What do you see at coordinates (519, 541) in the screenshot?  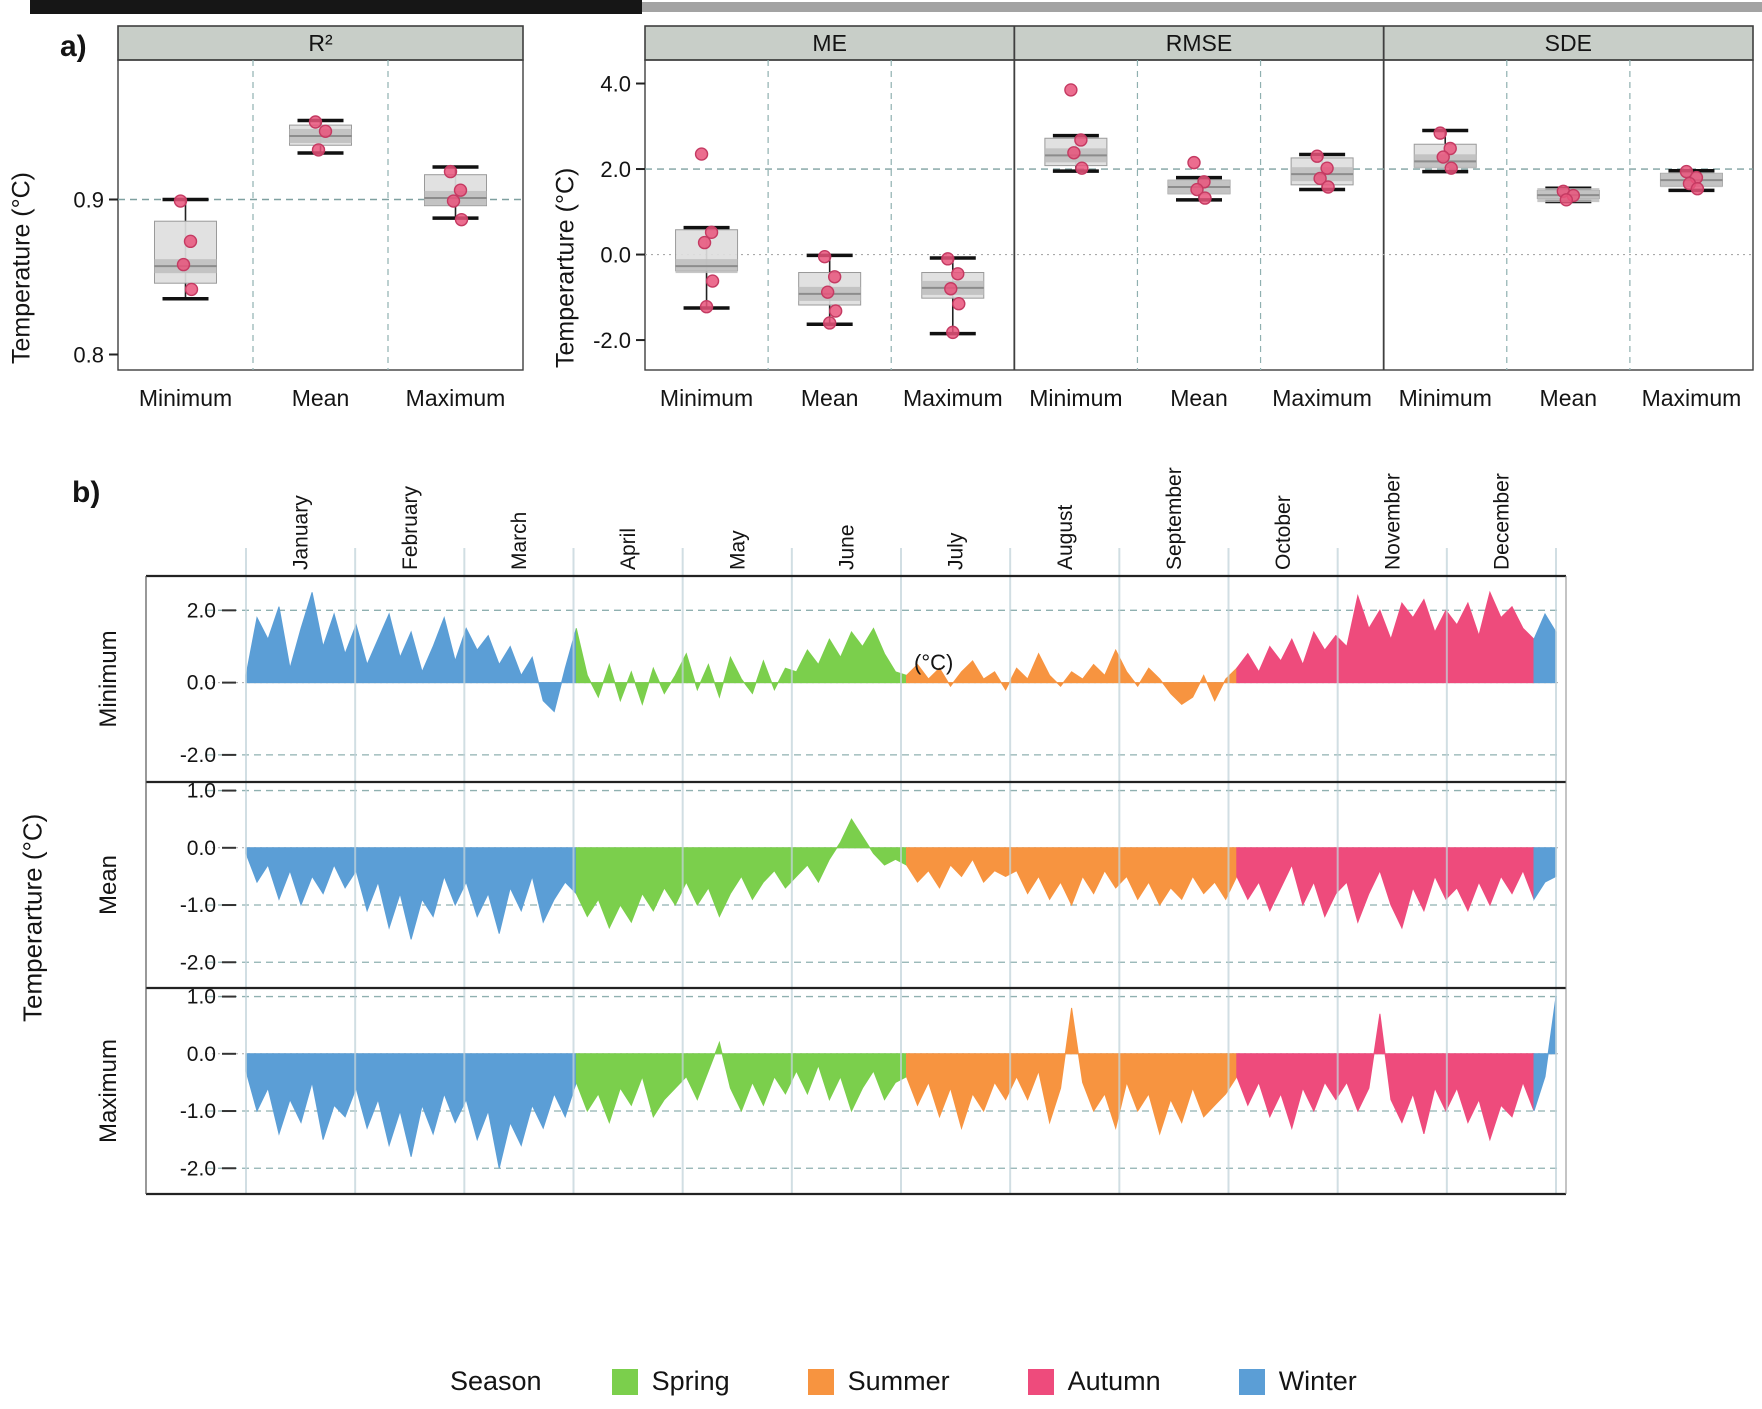 I see `svg-text: March` at bounding box center [519, 541].